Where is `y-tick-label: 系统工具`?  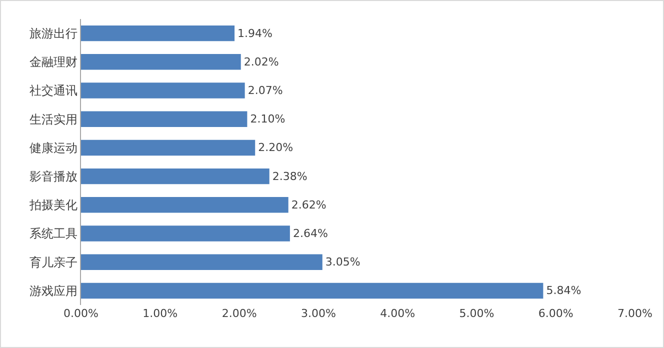
y-tick-label: 系统工具 is located at coordinates (54, 233).